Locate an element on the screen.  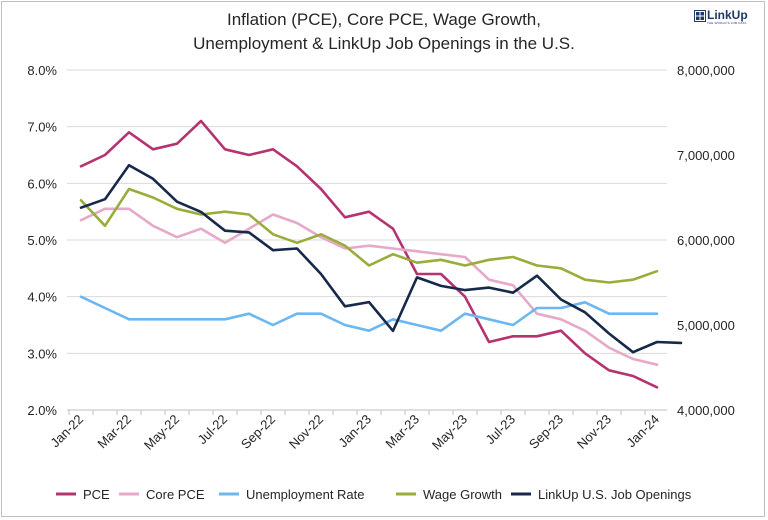
x-tick-label: Nov-23 is located at coordinates (594, 432).